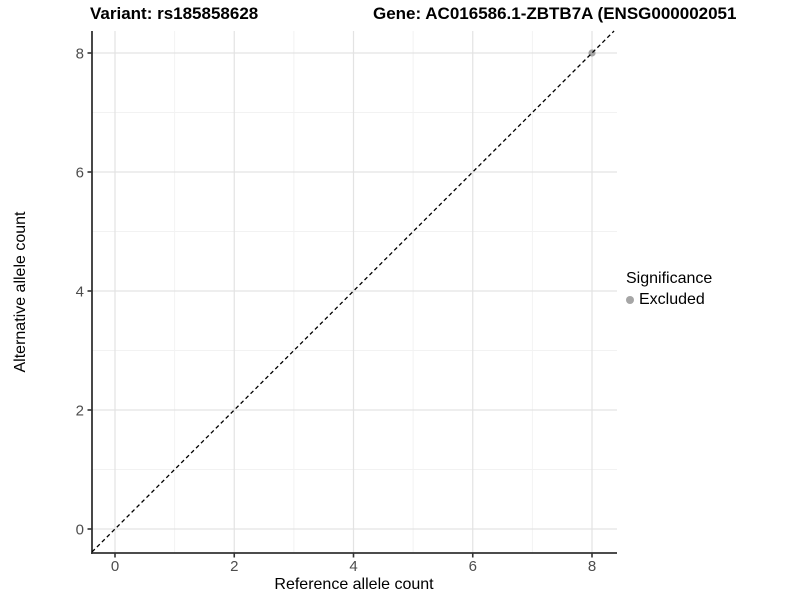 The image size is (800, 600). I want to click on legend-item-label: Excluded, so click(672, 299).